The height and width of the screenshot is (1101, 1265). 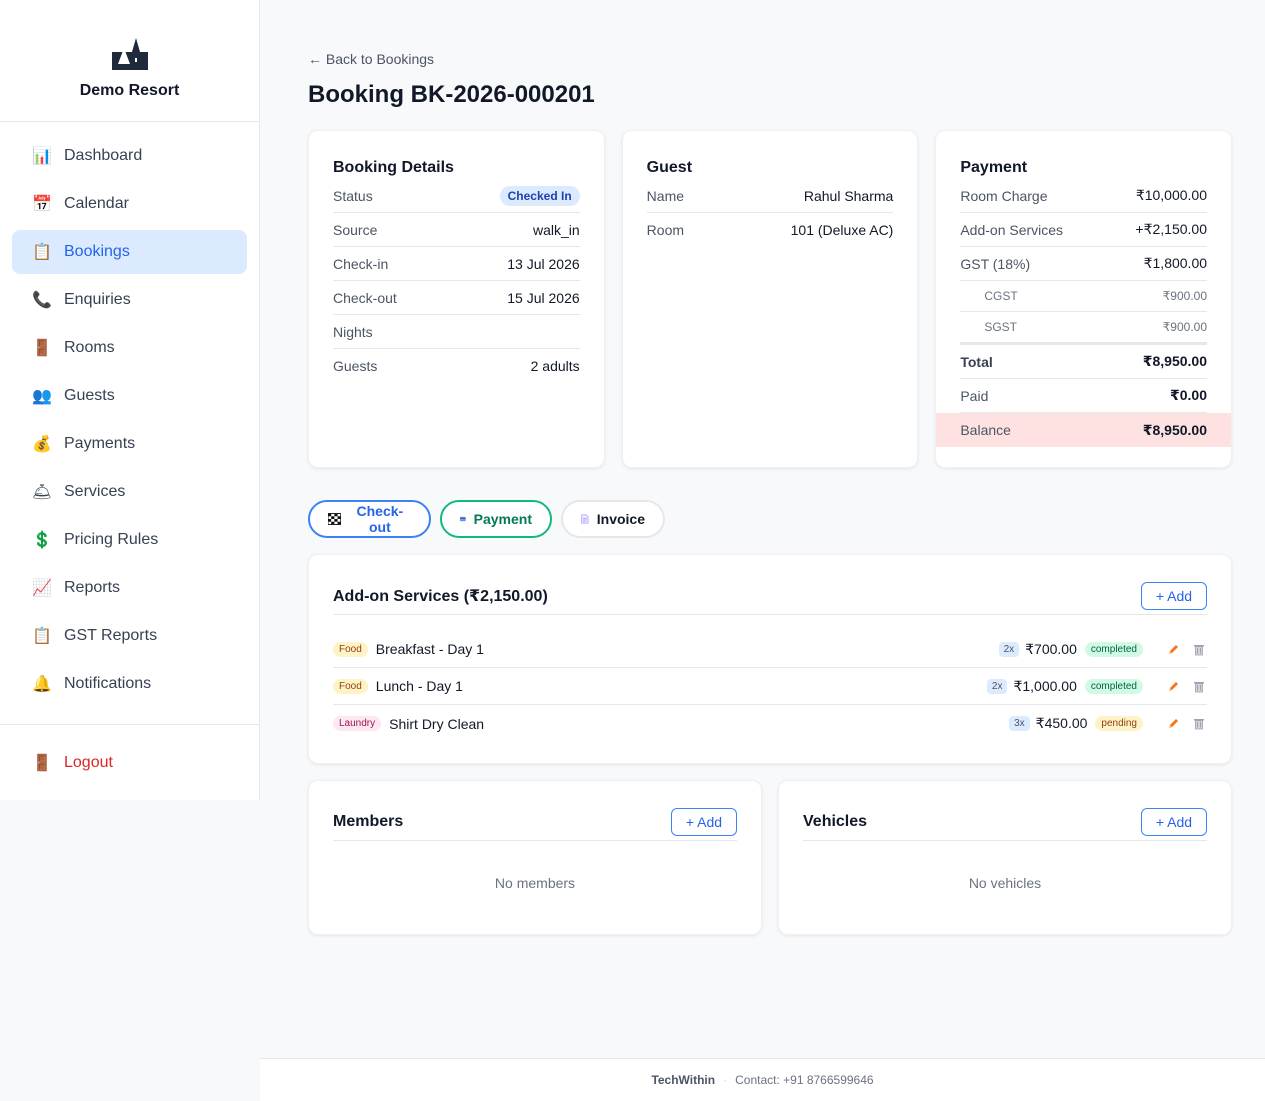 I want to click on sidebar-item-guests: 👥 Guests, so click(x=129, y=396).